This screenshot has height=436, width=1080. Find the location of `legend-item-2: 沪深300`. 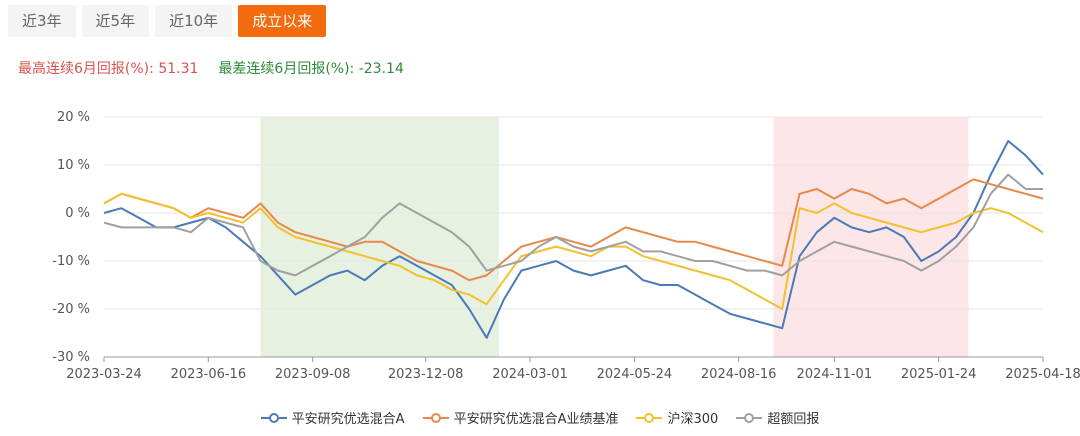

legend-item-2: 沪深300 is located at coordinates (677, 417).